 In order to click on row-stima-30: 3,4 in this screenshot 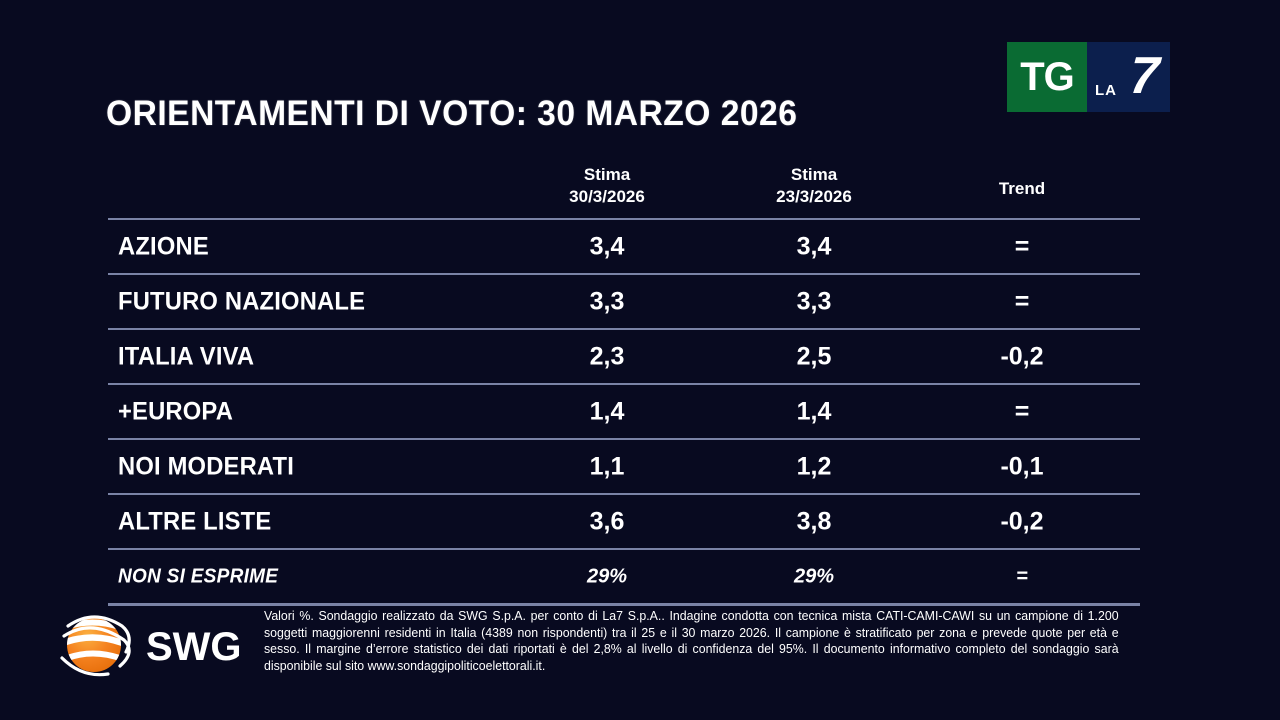, I will do `click(607, 246)`.